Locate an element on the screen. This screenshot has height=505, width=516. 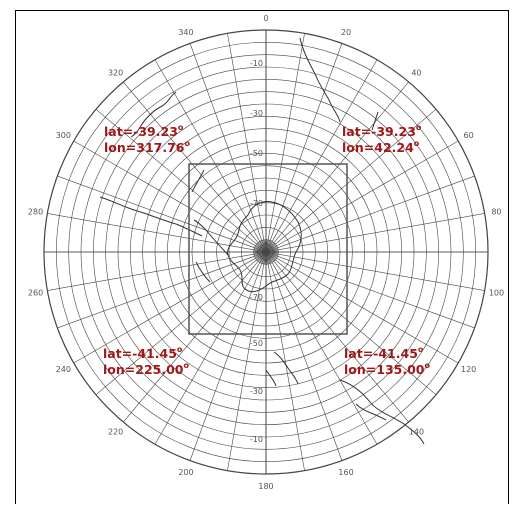
corner-bottom-right-lat: lat=-41.45o is located at coordinates (384, 353).